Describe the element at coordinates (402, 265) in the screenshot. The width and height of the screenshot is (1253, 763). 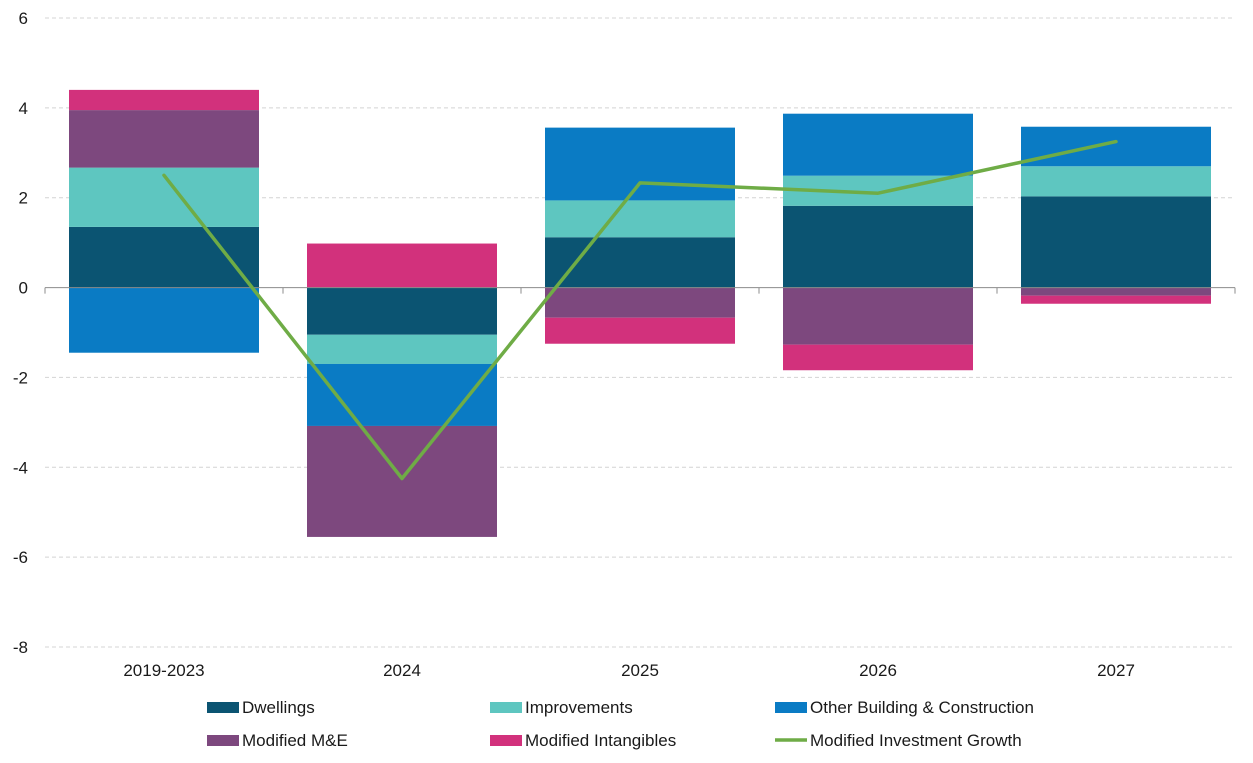
I see `bar-modified-intangibles-2024` at that location.